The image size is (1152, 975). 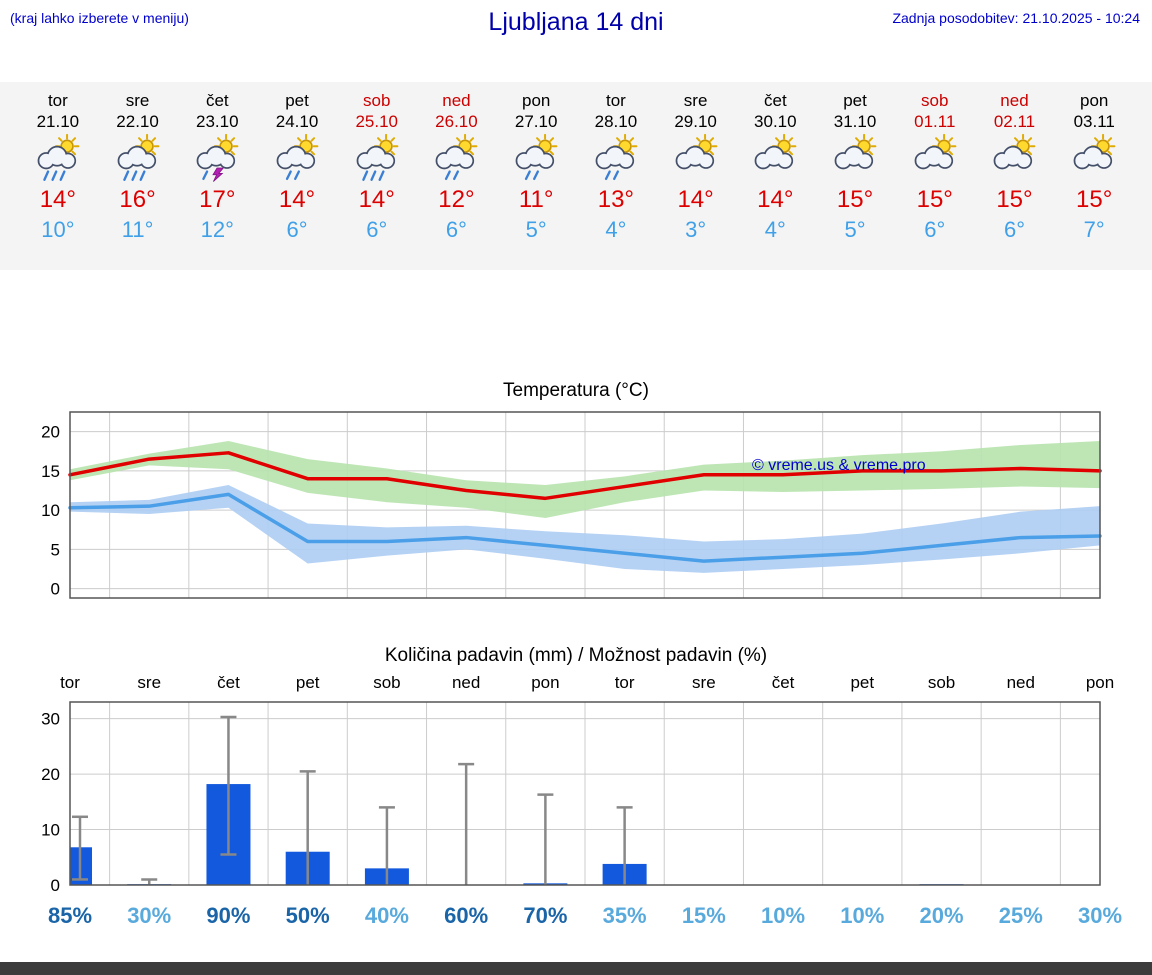 What do you see at coordinates (775, 121) in the screenshot?
I see `day-date: 30.10` at bounding box center [775, 121].